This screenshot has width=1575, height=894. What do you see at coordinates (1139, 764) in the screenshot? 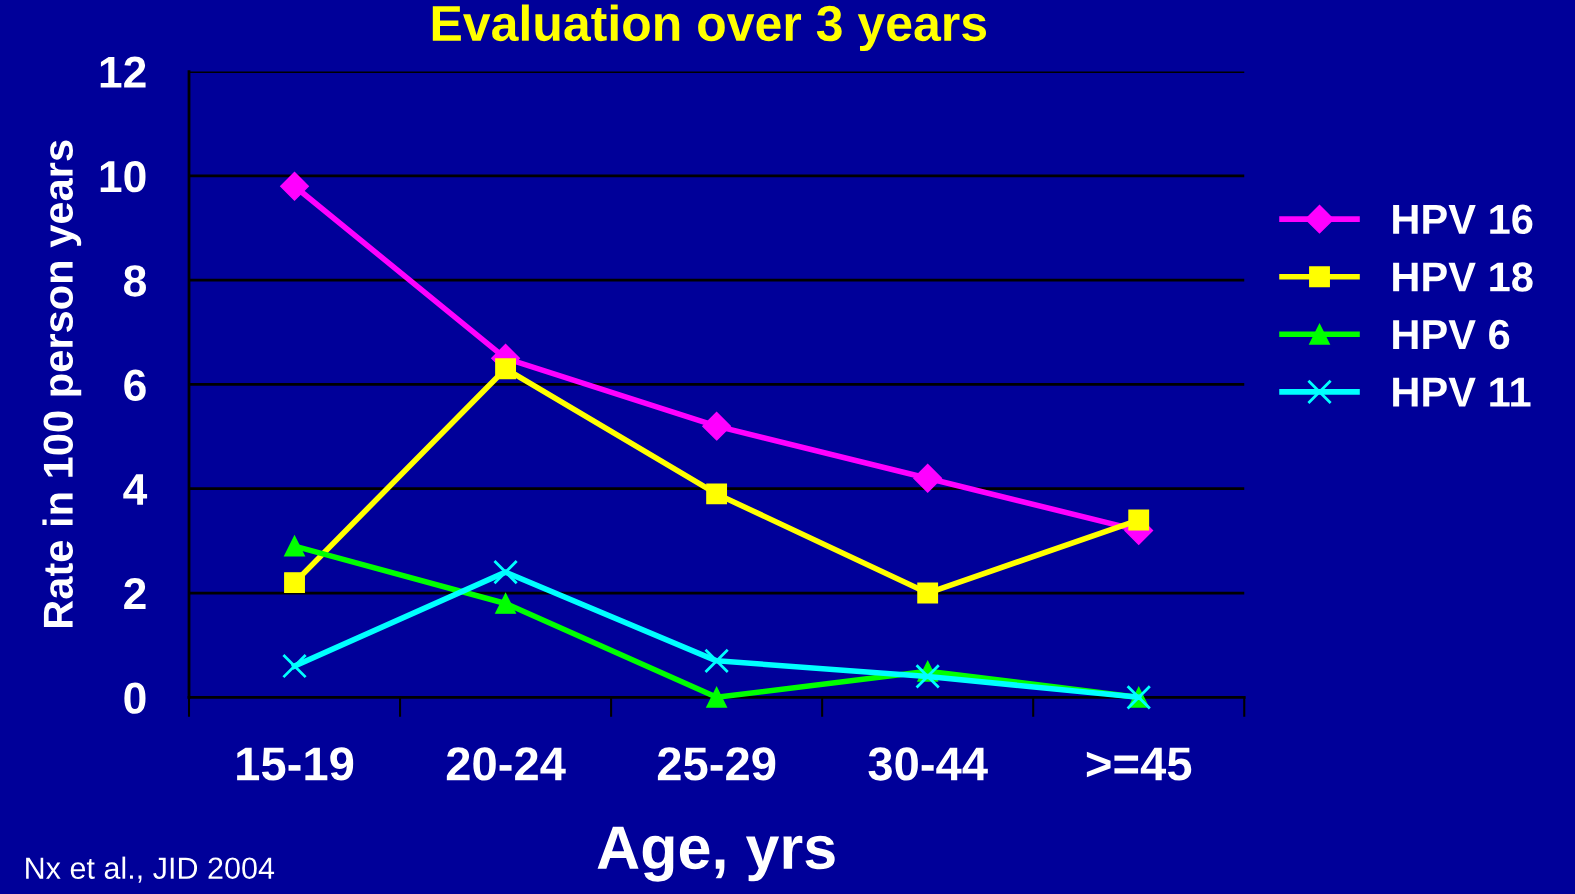
I see `x-tick-label: >=45` at bounding box center [1139, 764].